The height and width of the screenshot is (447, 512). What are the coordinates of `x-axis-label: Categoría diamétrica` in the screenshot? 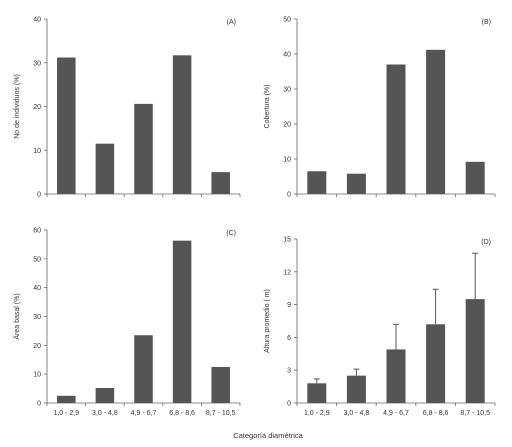 It's located at (268, 435).